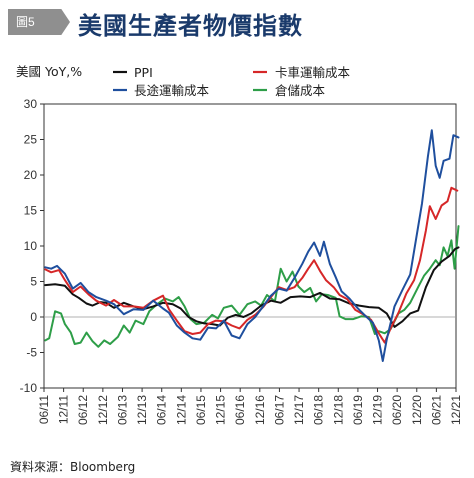  Describe the element at coordinates (83, 410) in the screenshot. I see `x-tick-label: 06/12` at that location.